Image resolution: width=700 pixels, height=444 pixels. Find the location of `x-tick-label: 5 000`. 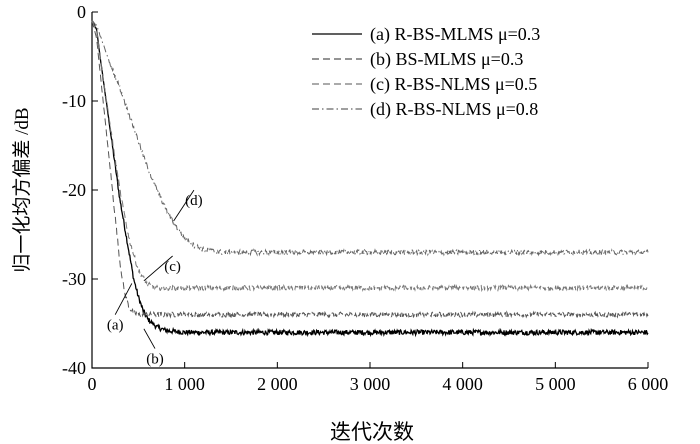

x-tick-label: 5 000 is located at coordinates (555, 384).